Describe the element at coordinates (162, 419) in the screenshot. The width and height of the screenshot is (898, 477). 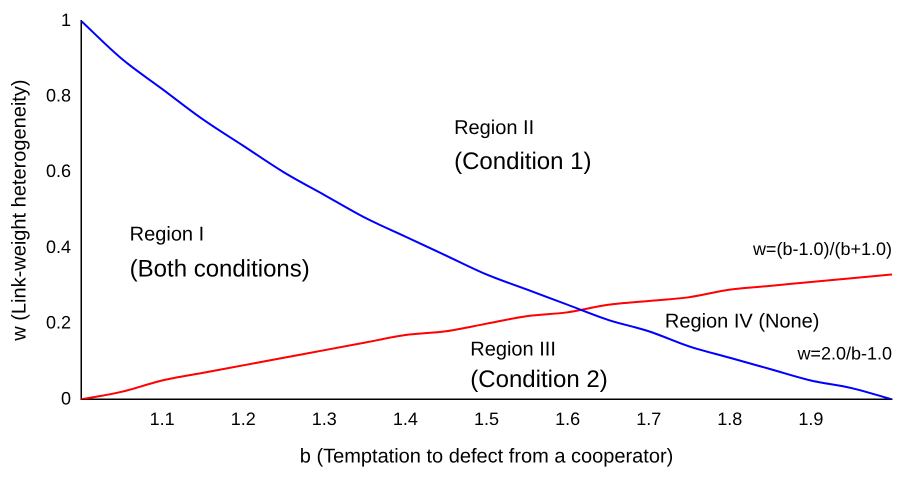
I see `x-tick-label: 1.1` at that location.